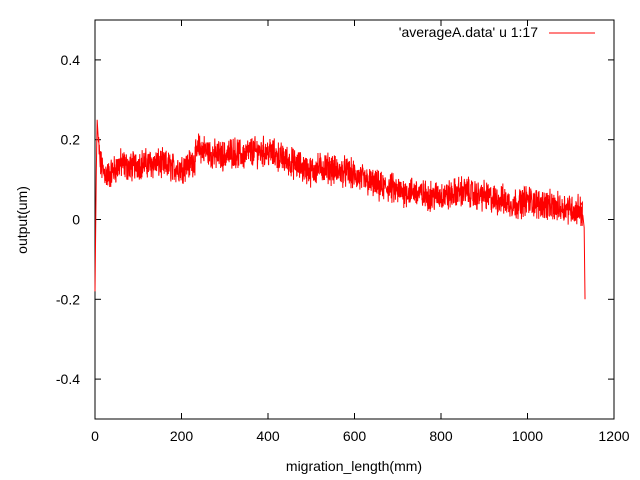  I want to click on x-tick-label: 1000, so click(527, 436).